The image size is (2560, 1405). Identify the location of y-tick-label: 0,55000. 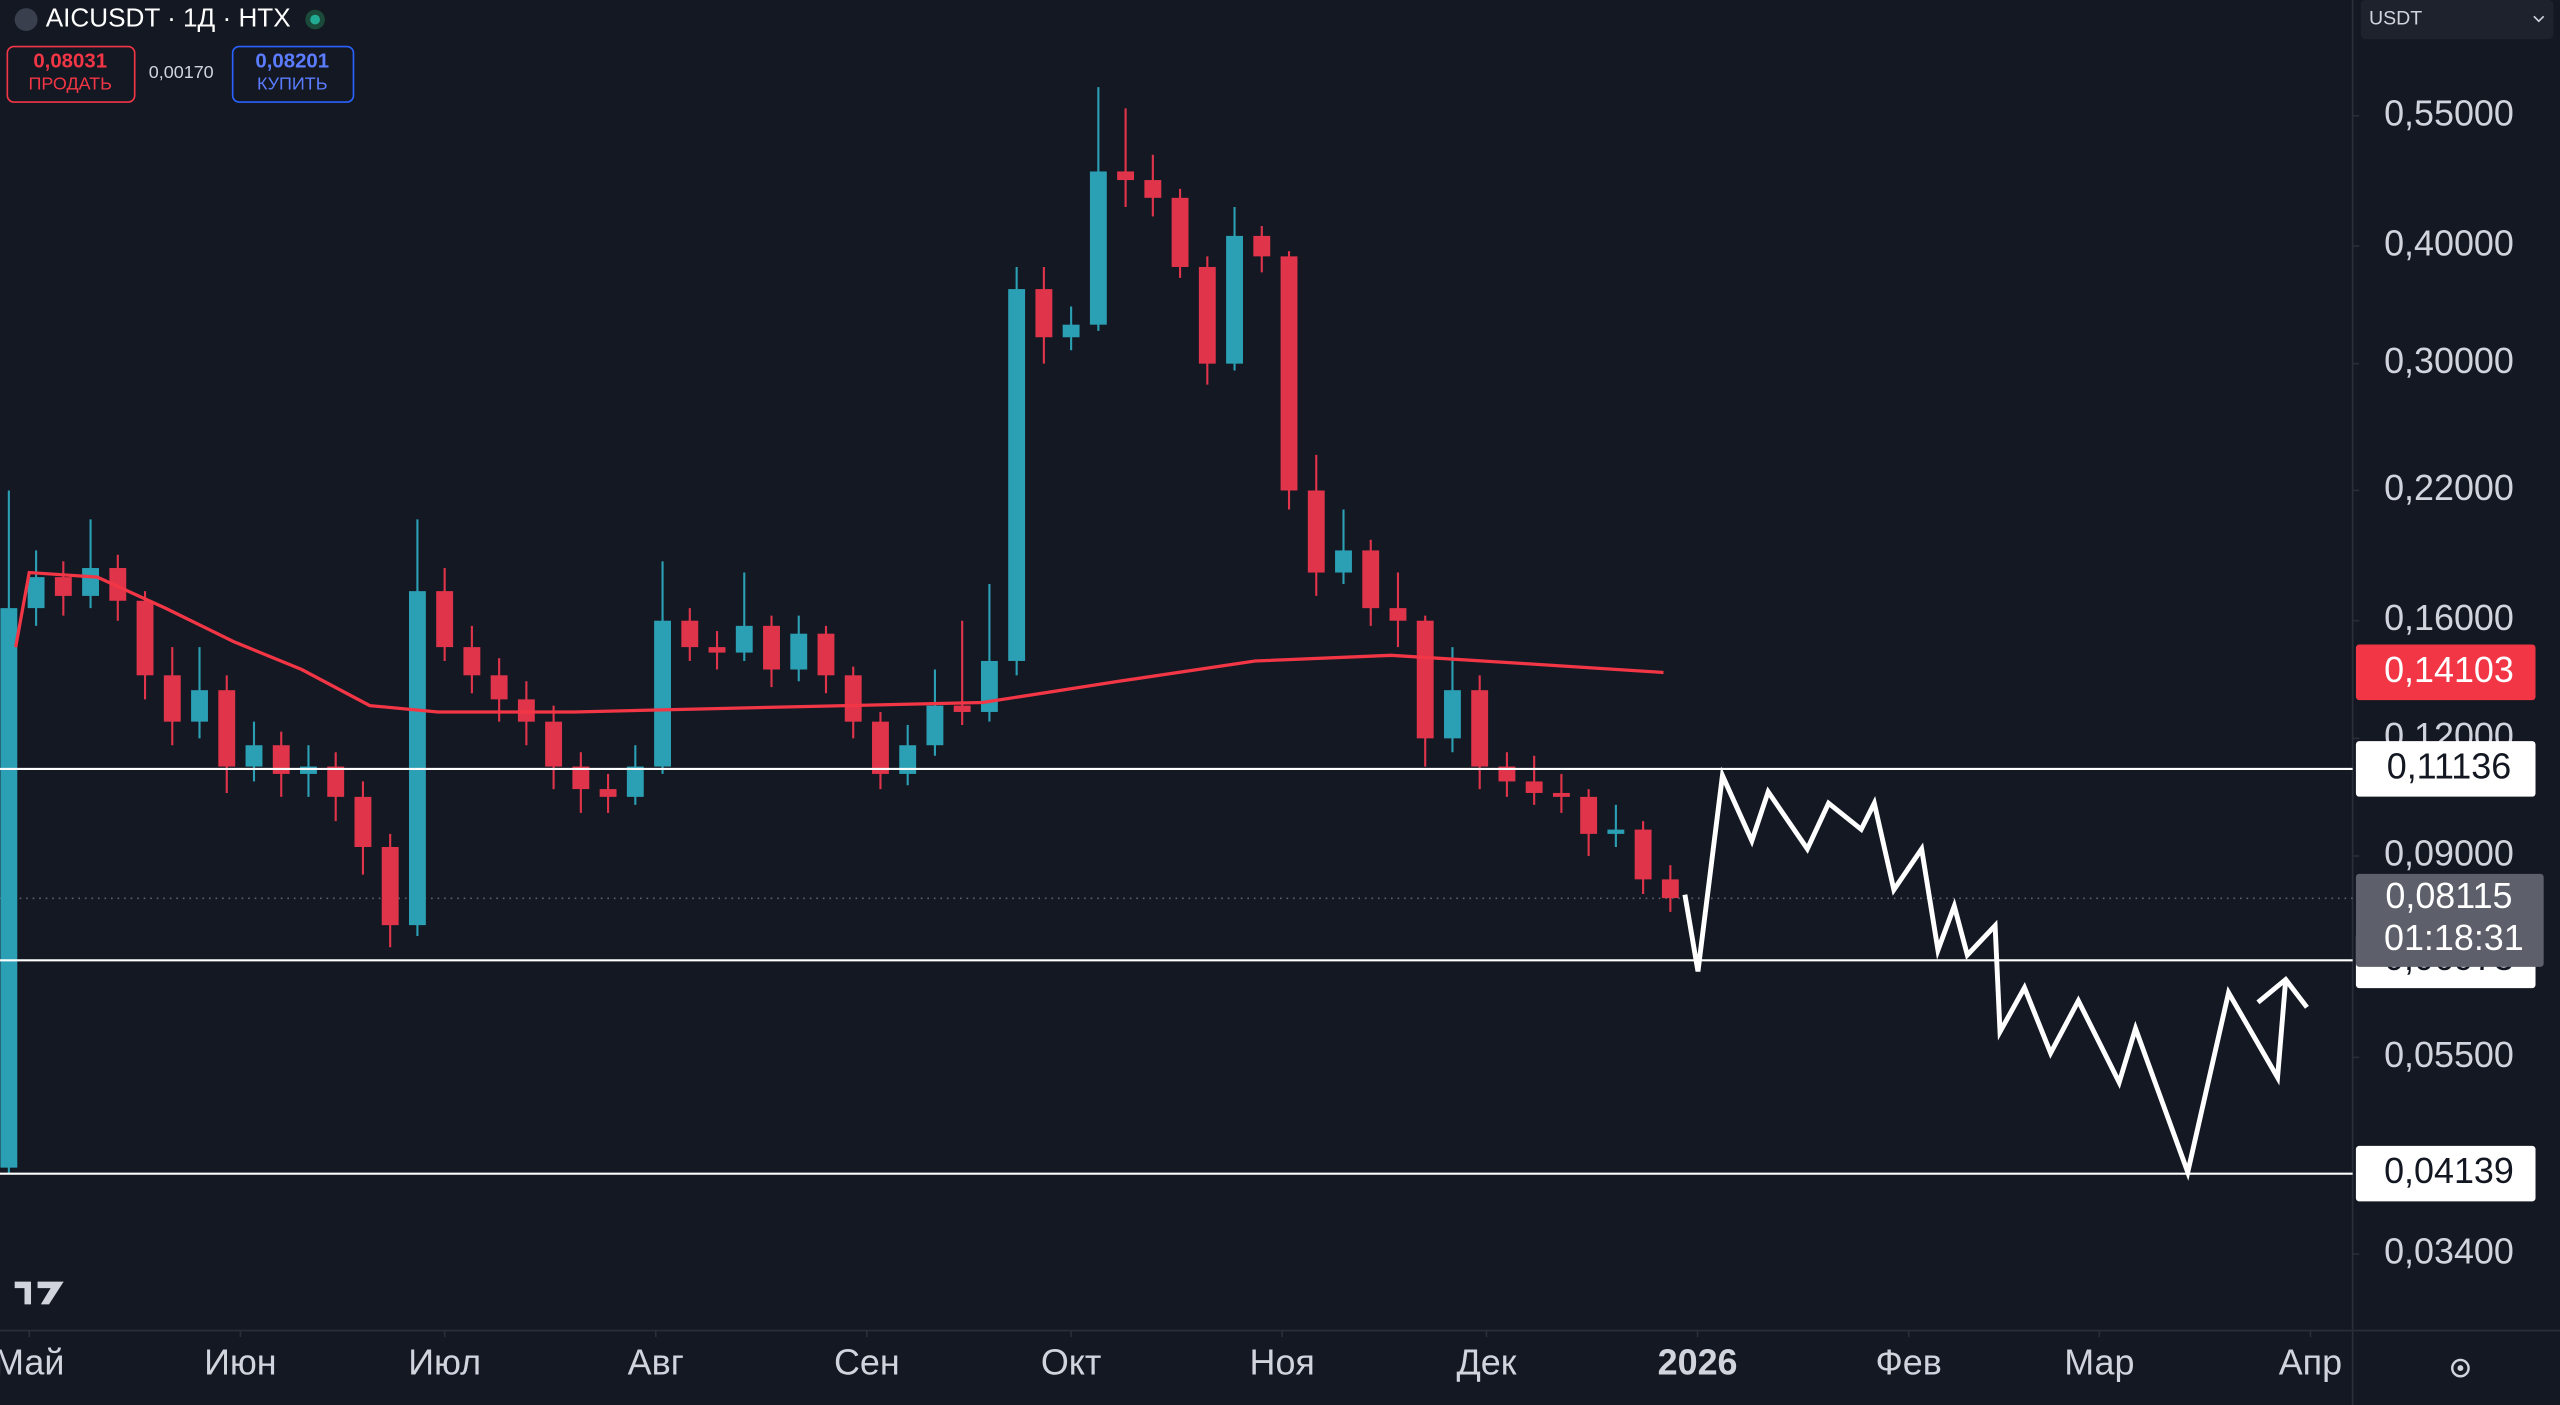
(2449, 112).